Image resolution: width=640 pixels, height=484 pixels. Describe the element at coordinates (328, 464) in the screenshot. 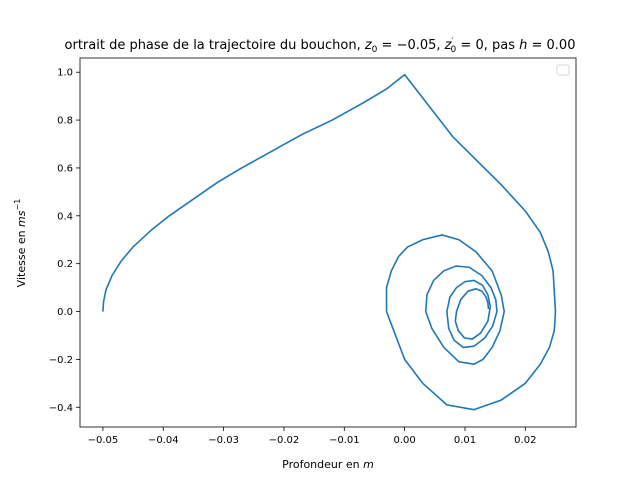

I see `x-axis-label: Profondeur en m` at that location.